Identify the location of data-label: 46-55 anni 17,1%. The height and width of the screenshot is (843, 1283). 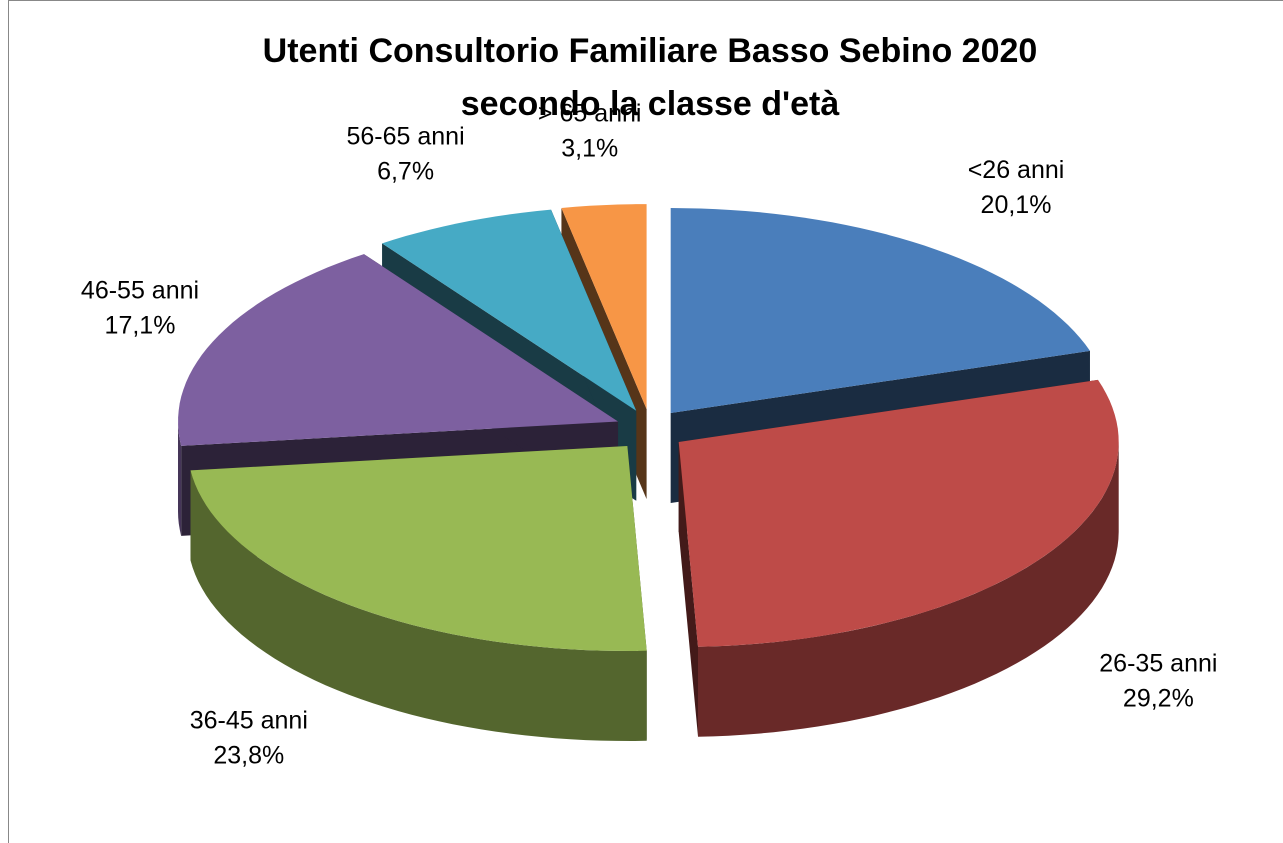
(140, 307).